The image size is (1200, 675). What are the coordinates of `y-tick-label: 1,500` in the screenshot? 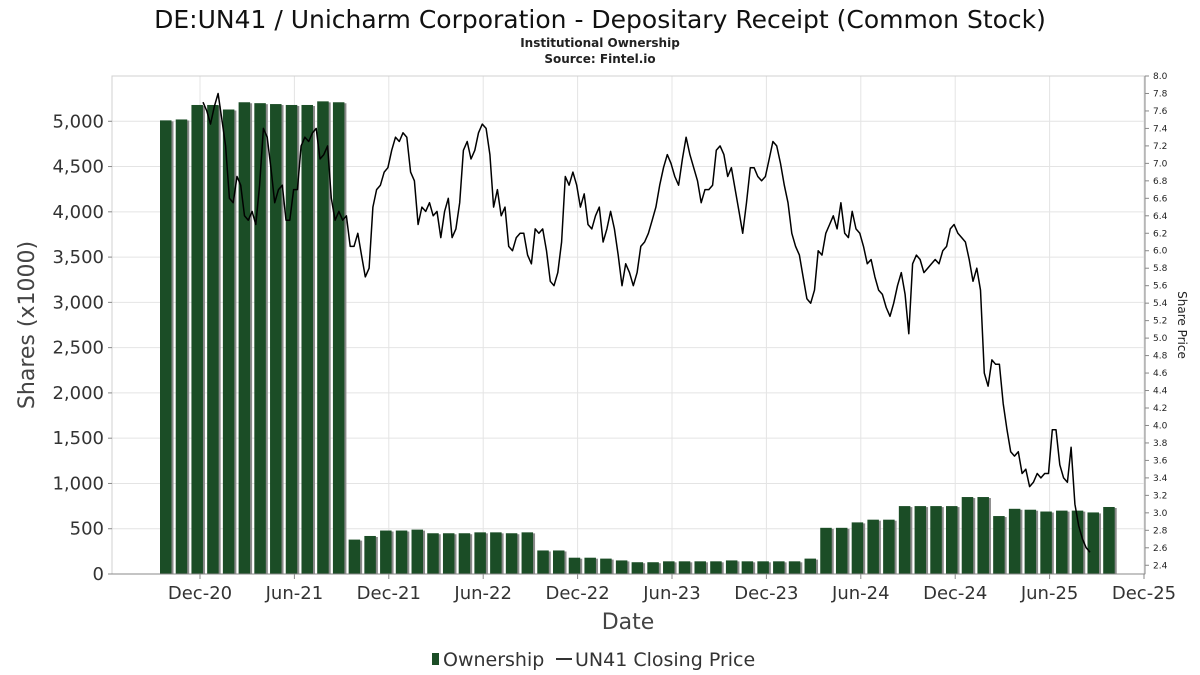 It's located at (78, 438).